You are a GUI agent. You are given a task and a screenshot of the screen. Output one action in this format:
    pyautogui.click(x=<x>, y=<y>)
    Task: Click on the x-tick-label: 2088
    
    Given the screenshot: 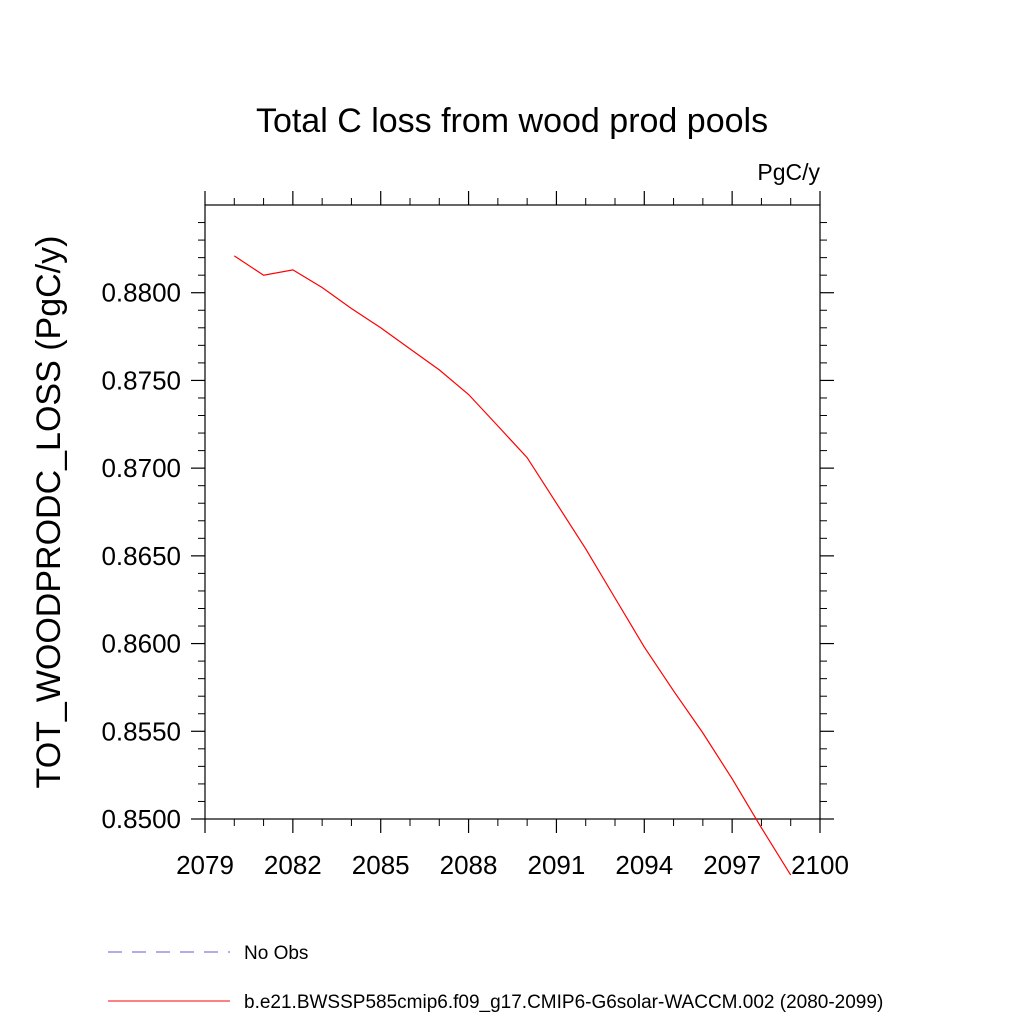 What is the action you would take?
    pyautogui.click(x=469, y=865)
    